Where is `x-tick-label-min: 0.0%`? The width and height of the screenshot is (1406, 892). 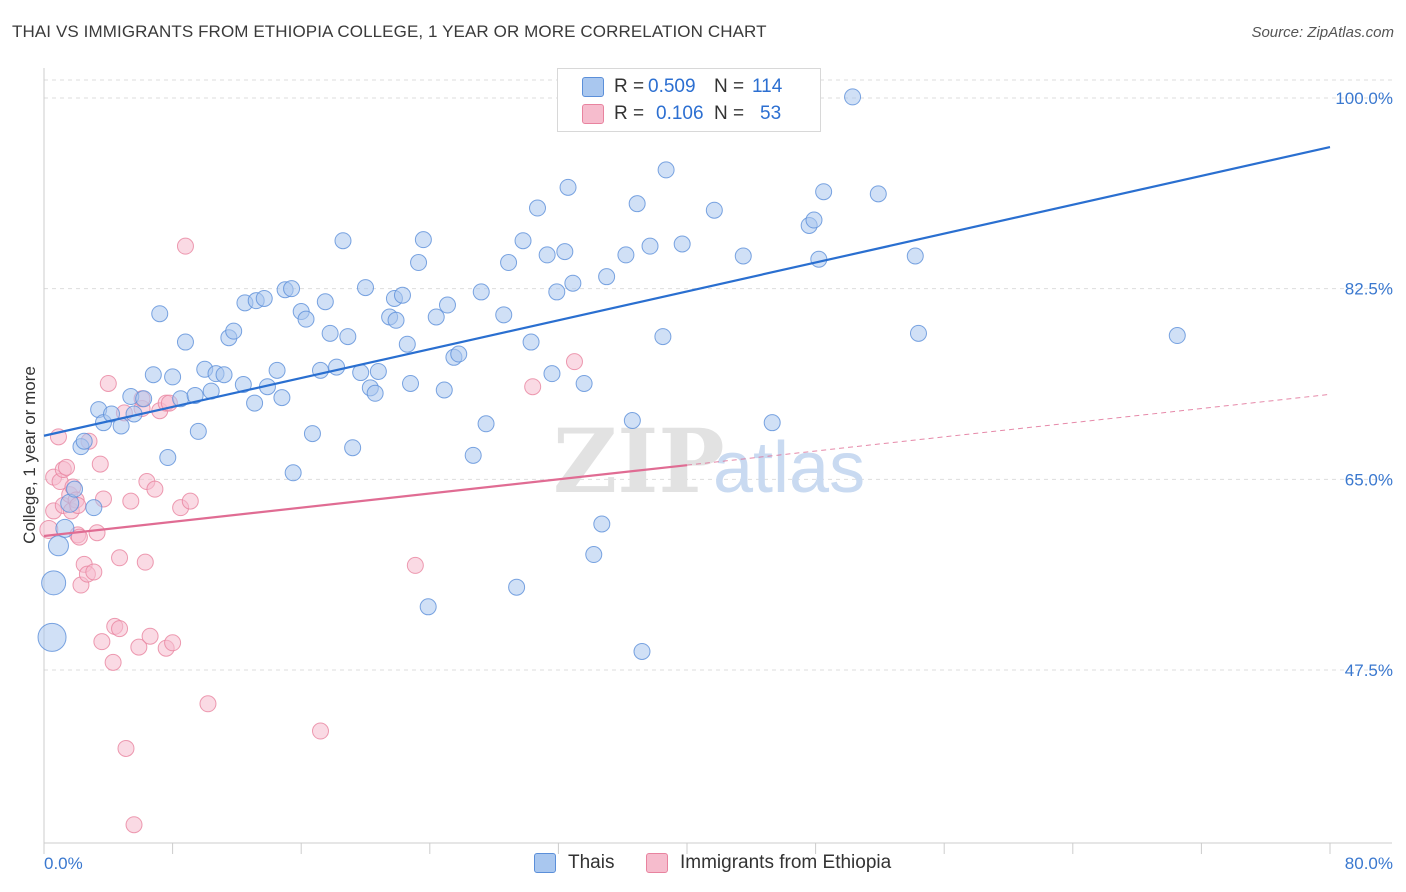 x-tick-label-min: 0.0% is located at coordinates (63, 863).